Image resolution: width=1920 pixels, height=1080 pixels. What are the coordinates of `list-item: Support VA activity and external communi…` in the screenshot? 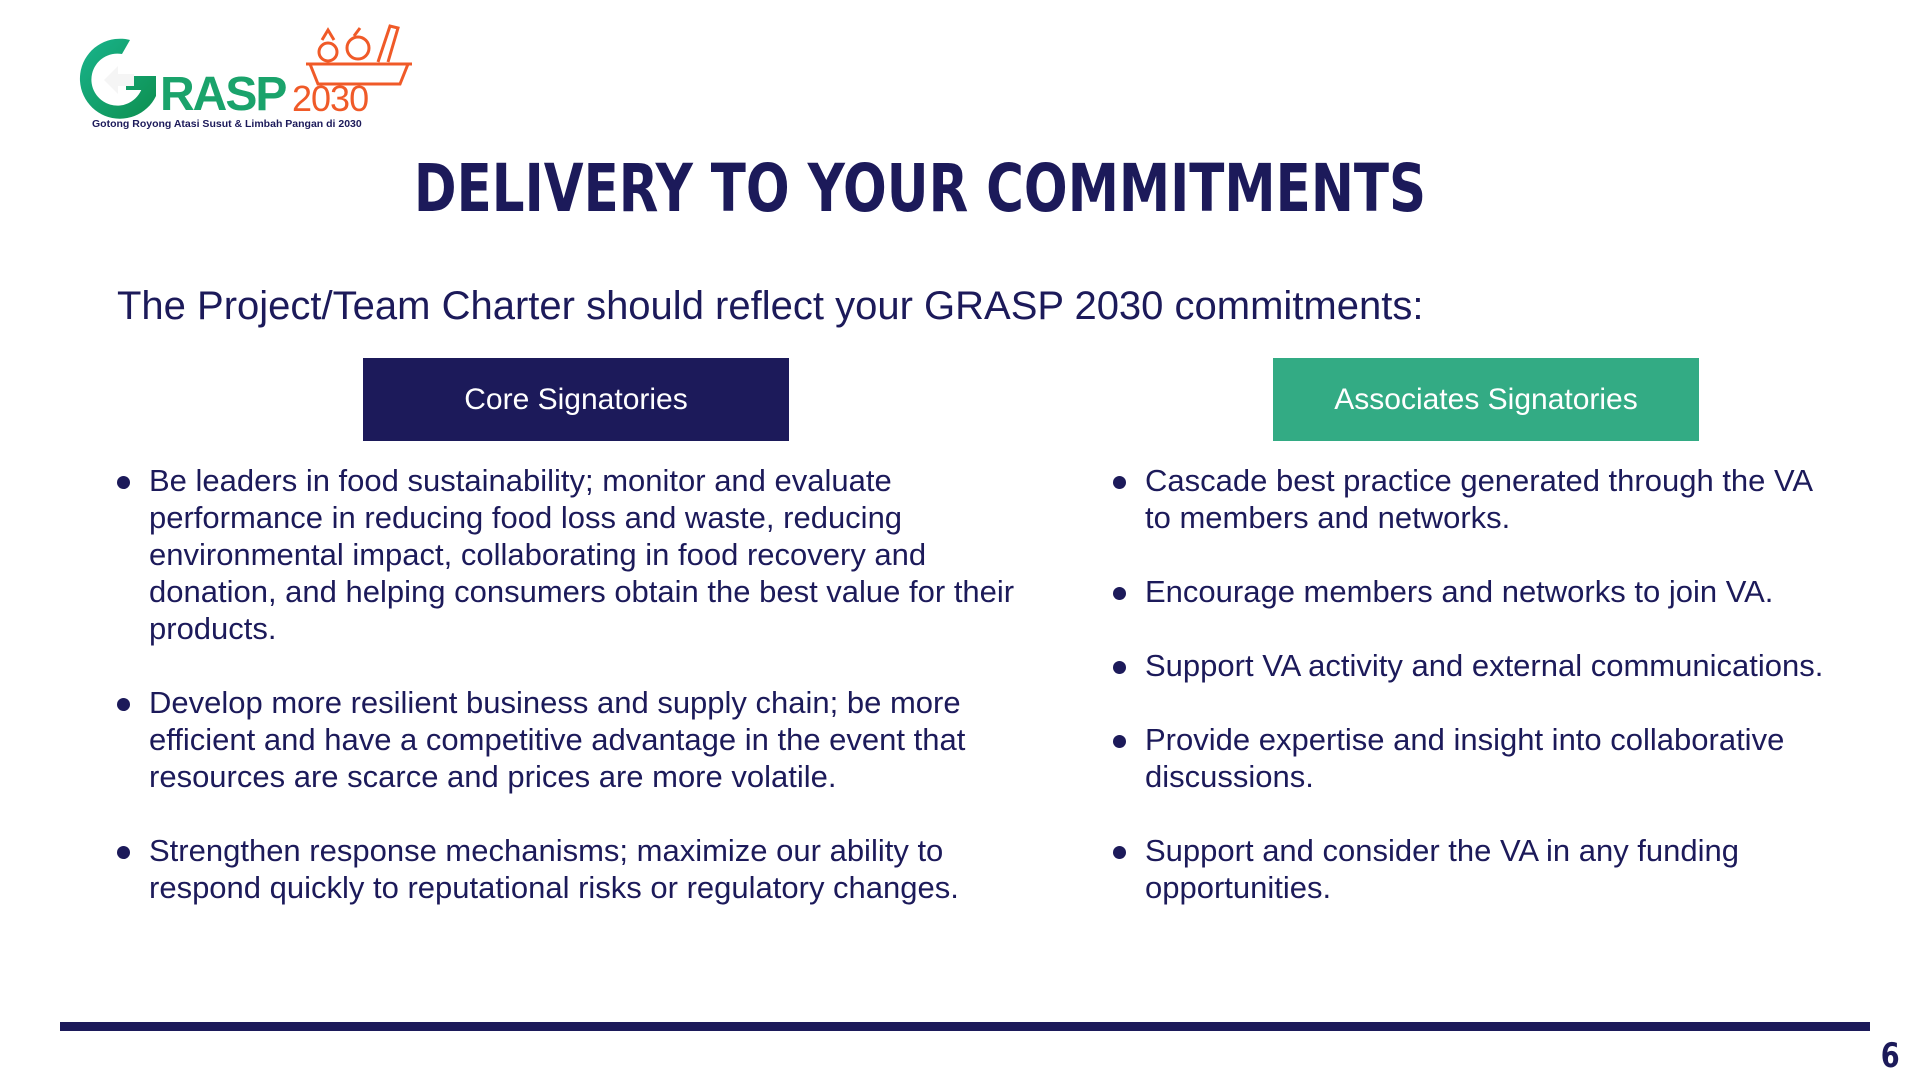 It's located at (1473, 665).